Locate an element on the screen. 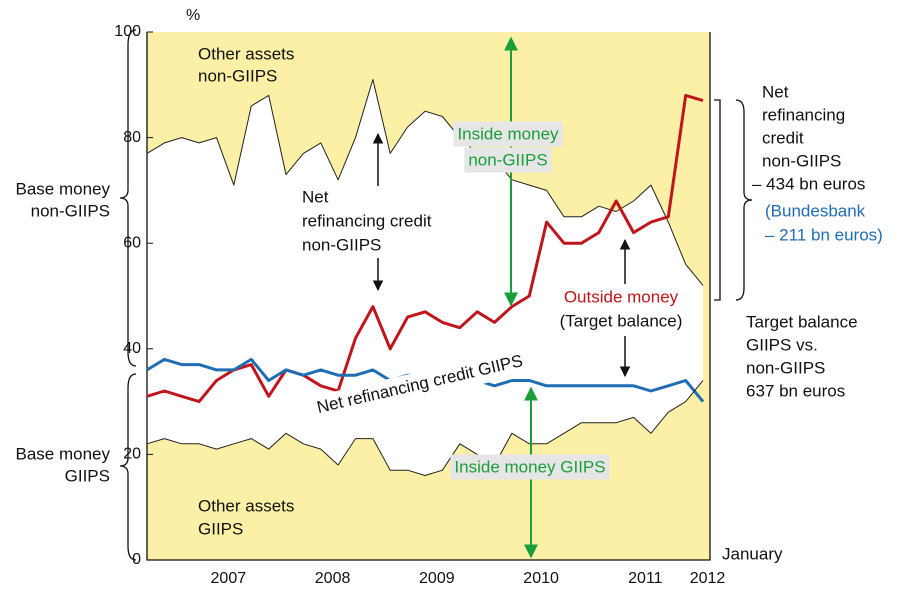 Image resolution: width=907 pixels, height=591 pixels. annotation: Outside money is located at coordinates (621, 296).